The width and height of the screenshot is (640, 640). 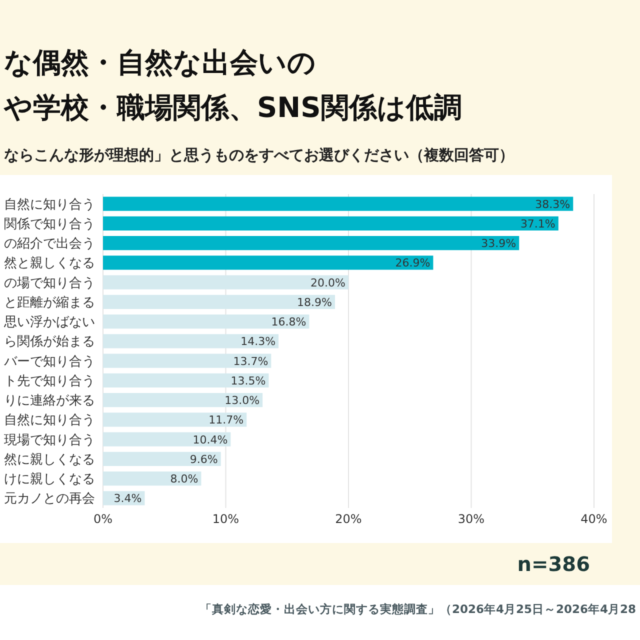 I want to click on text: n=386, so click(x=553, y=564).